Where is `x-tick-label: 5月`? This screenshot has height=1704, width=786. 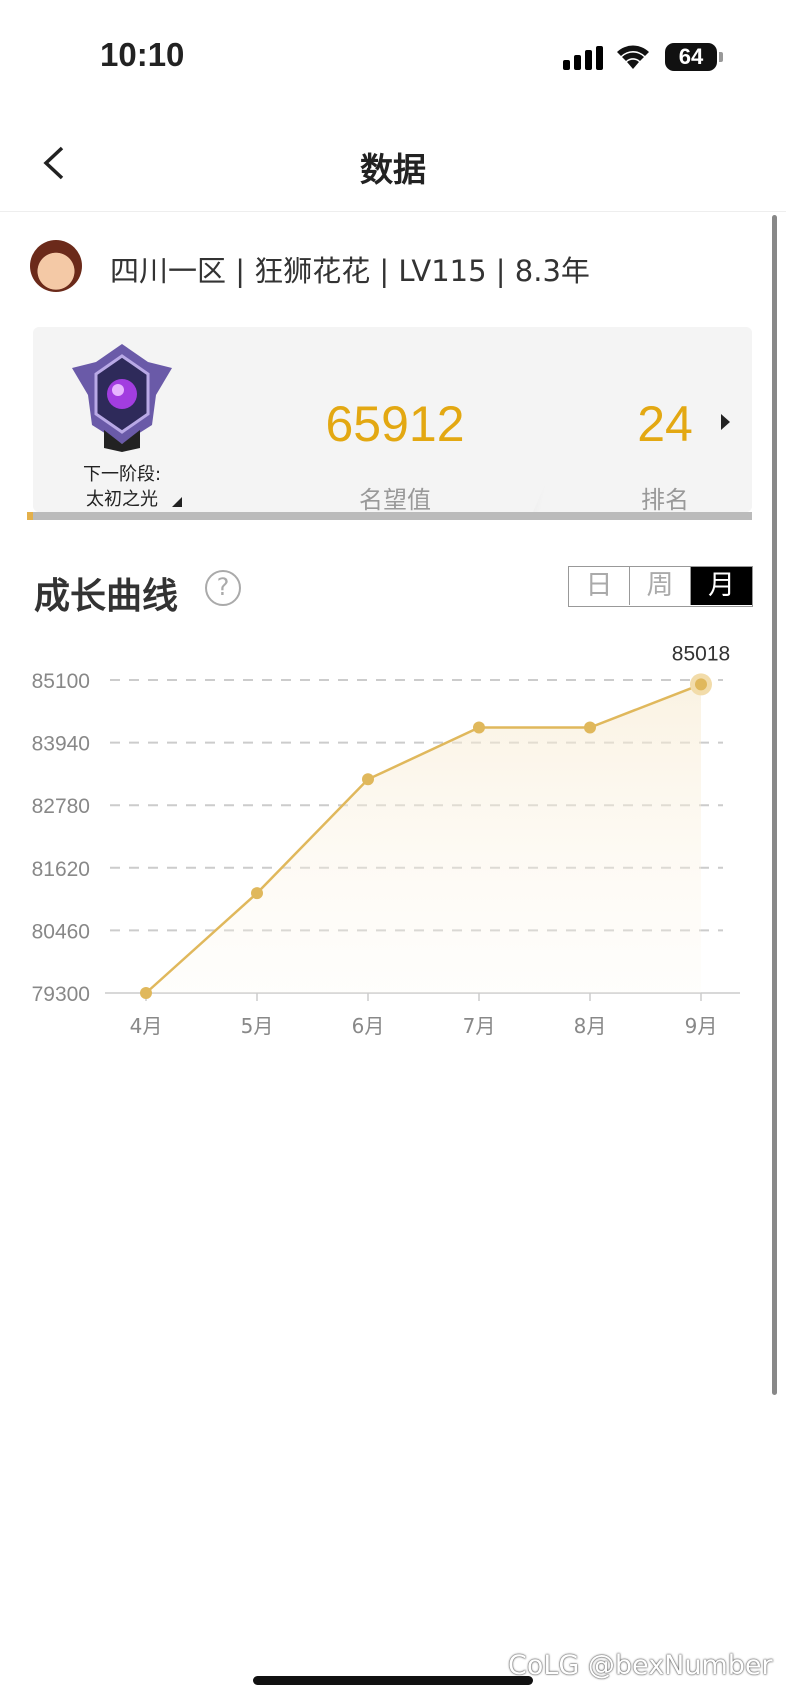
x-tick-label: 5月 is located at coordinates (257, 1026).